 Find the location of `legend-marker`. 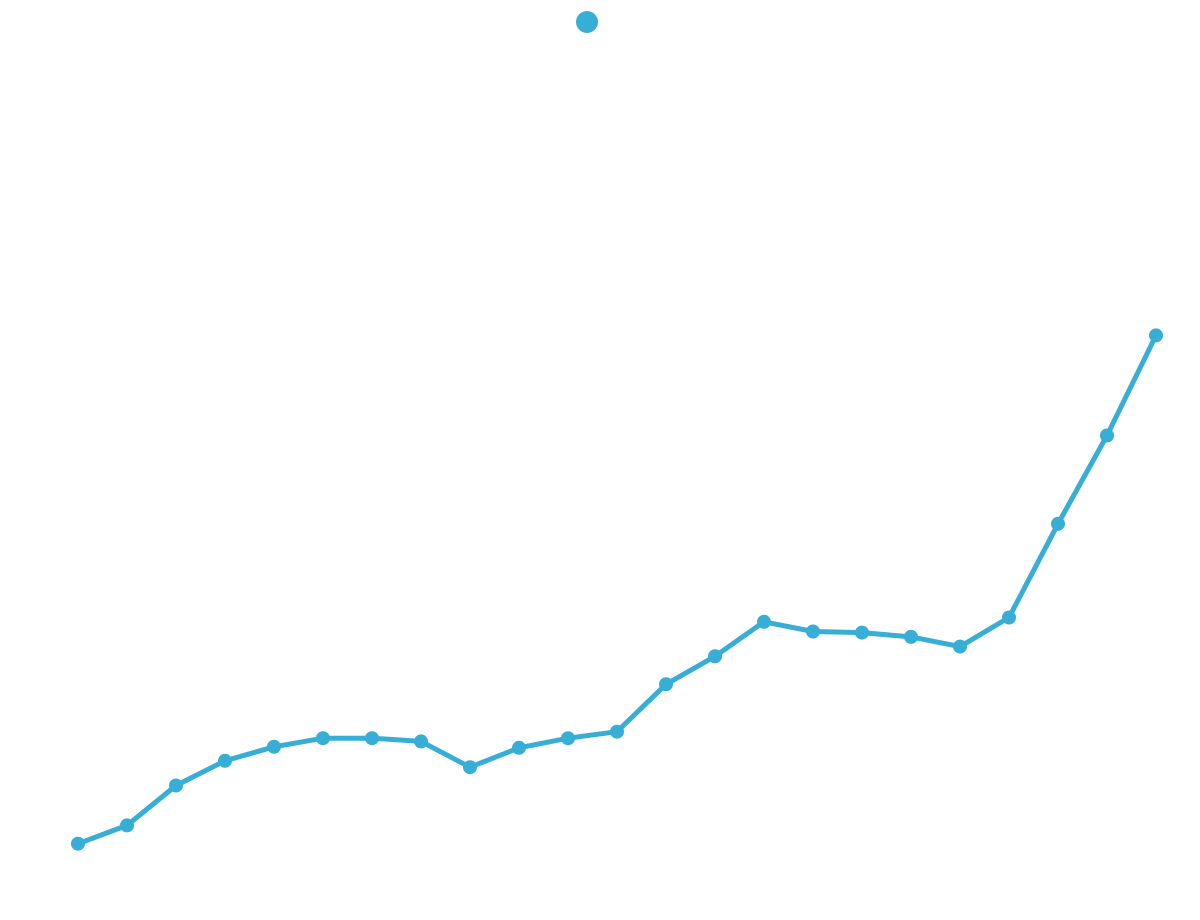

legend-marker is located at coordinates (587, 22).